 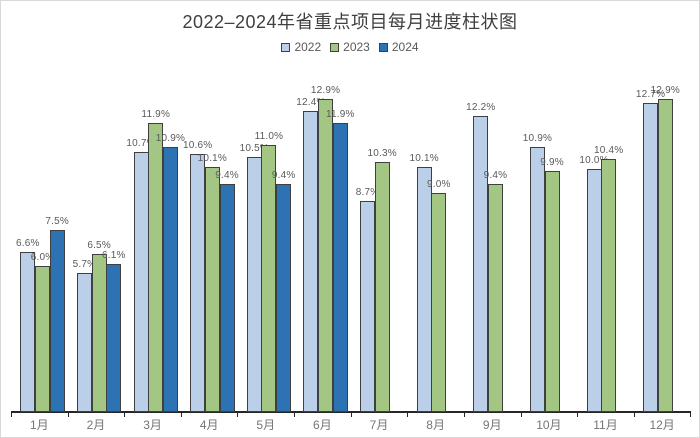 What do you see at coordinates (284, 297) in the screenshot?
I see `bar-2024-5月` at bounding box center [284, 297].